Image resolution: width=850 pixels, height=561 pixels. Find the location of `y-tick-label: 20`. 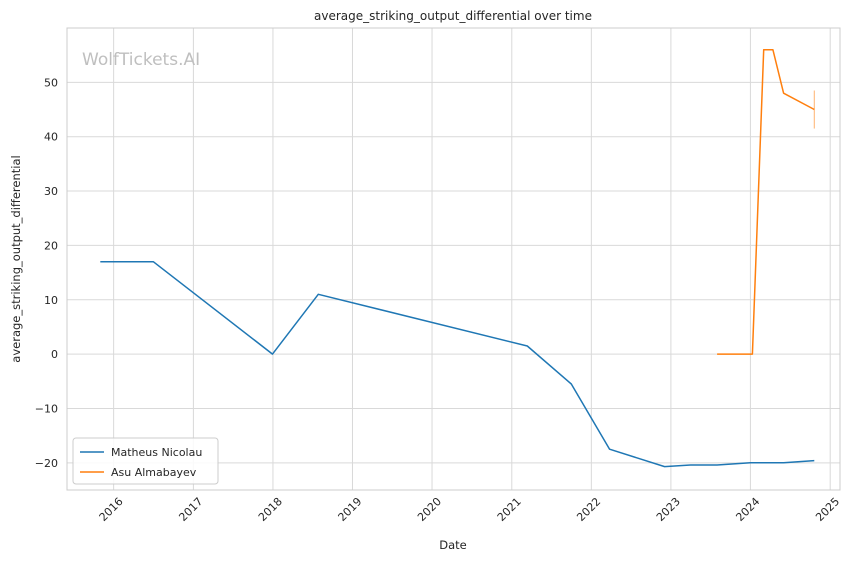

y-tick-label: 20 is located at coordinates (51, 245).